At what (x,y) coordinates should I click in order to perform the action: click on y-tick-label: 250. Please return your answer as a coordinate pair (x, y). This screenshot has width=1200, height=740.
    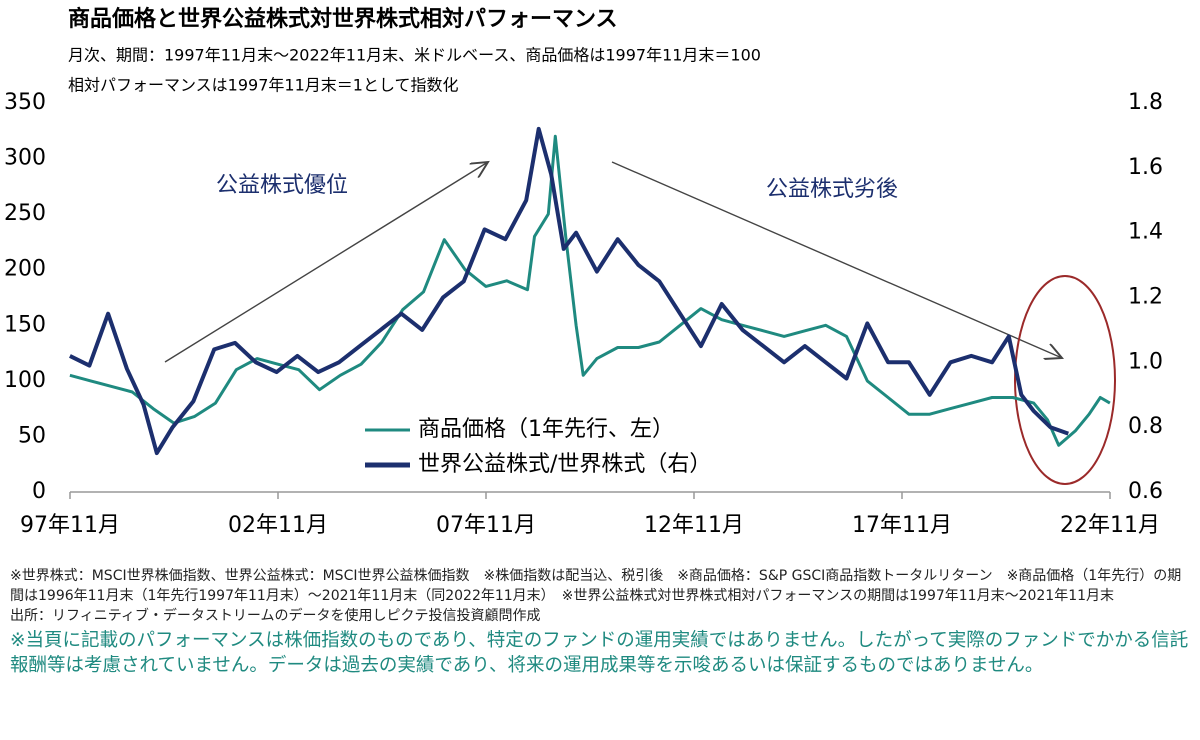
    Looking at the image, I should click on (25, 213).